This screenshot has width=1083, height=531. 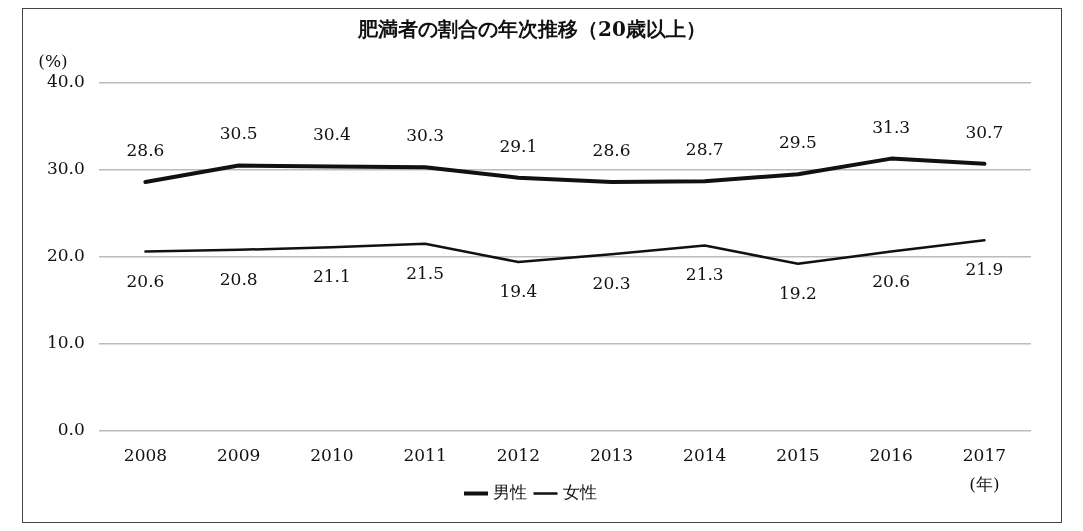 What do you see at coordinates (53, 60) in the screenshot?
I see `y-axis-title: (%)` at bounding box center [53, 60].